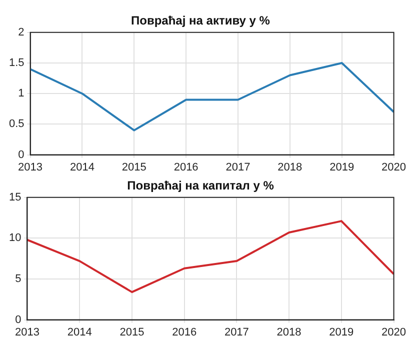  I want to click on y-tick-label: 2, so click(21, 32).